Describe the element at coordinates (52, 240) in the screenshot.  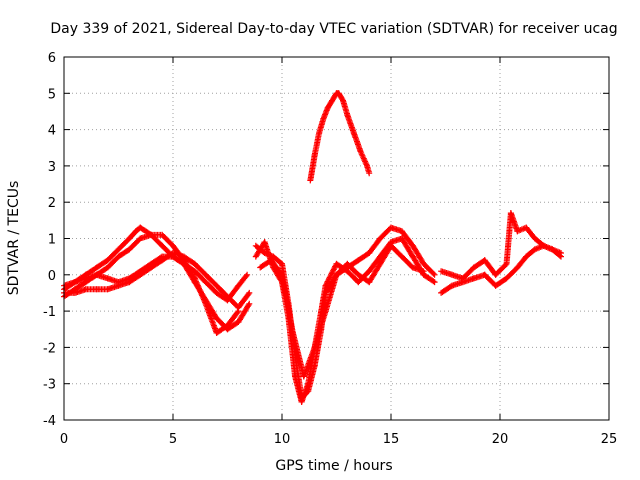
I see `y-tick-label: 1` at that location.